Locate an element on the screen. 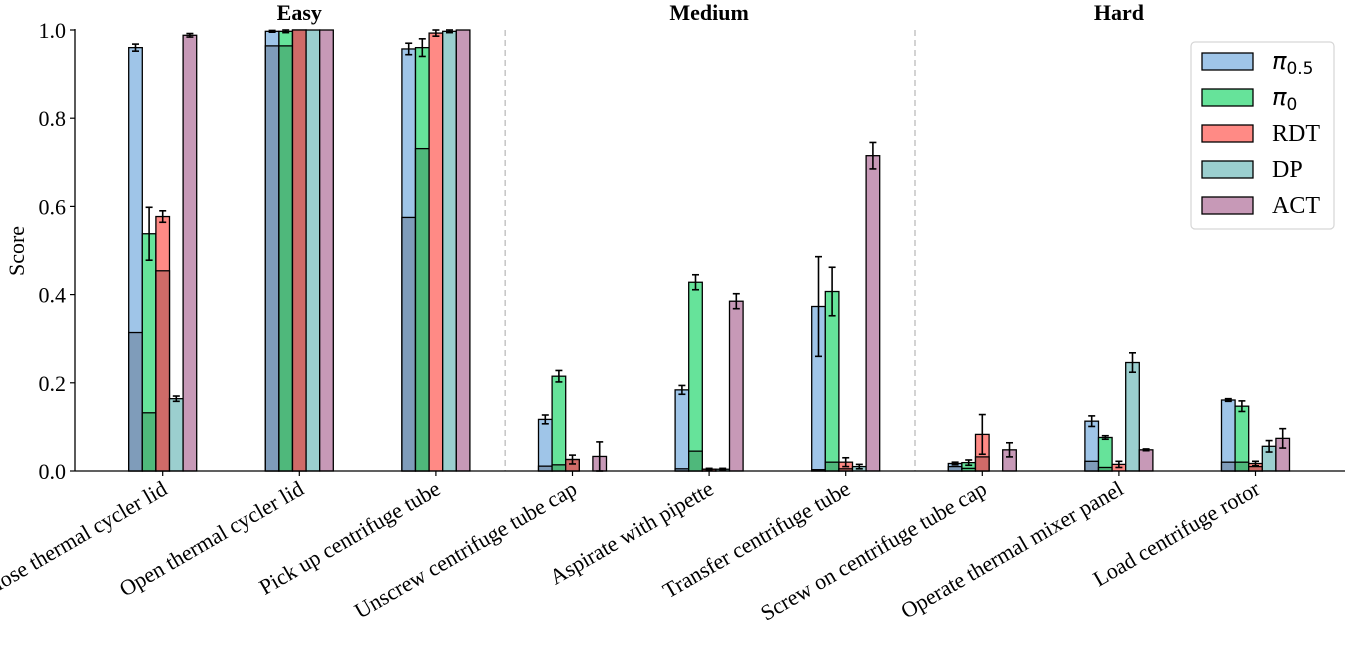 The width and height of the screenshot is (1353, 646). y-tick-label: 0.6 is located at coordinates (53, 206).